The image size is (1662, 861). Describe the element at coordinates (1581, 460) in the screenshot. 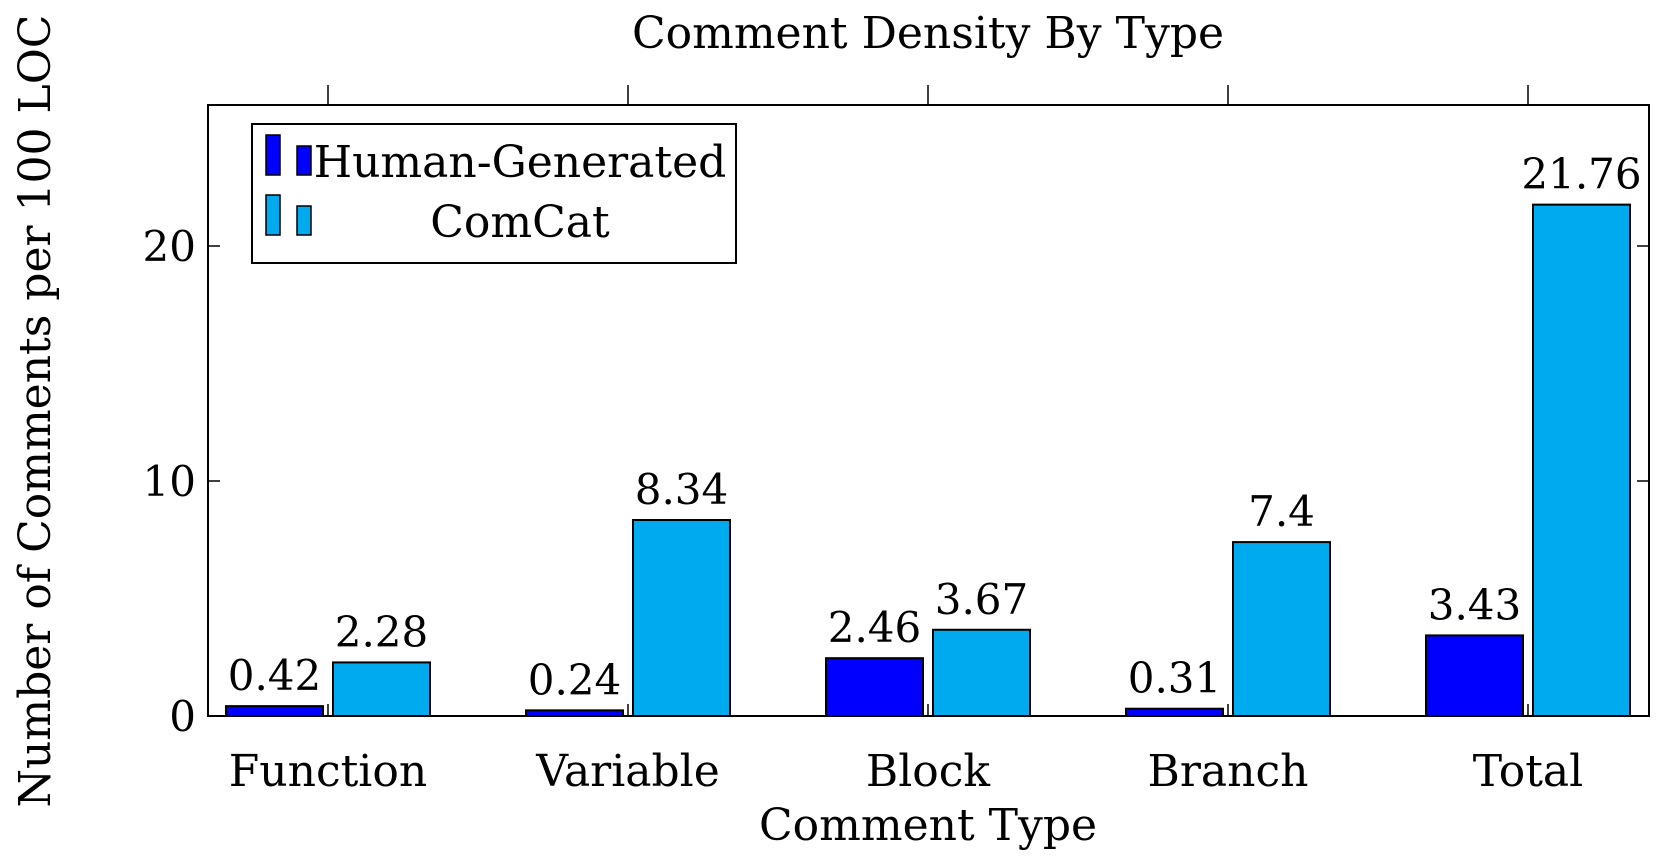

I see `bar-comcat-total` at that location.